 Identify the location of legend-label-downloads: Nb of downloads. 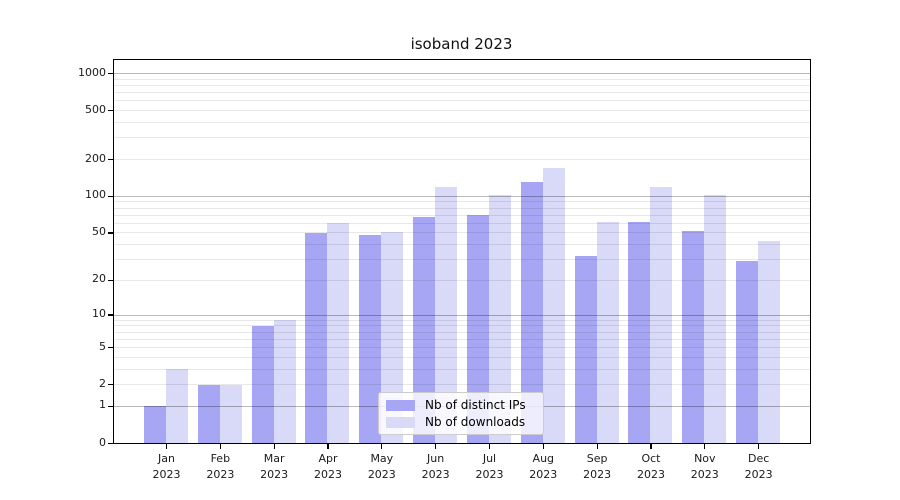
(475, 422).